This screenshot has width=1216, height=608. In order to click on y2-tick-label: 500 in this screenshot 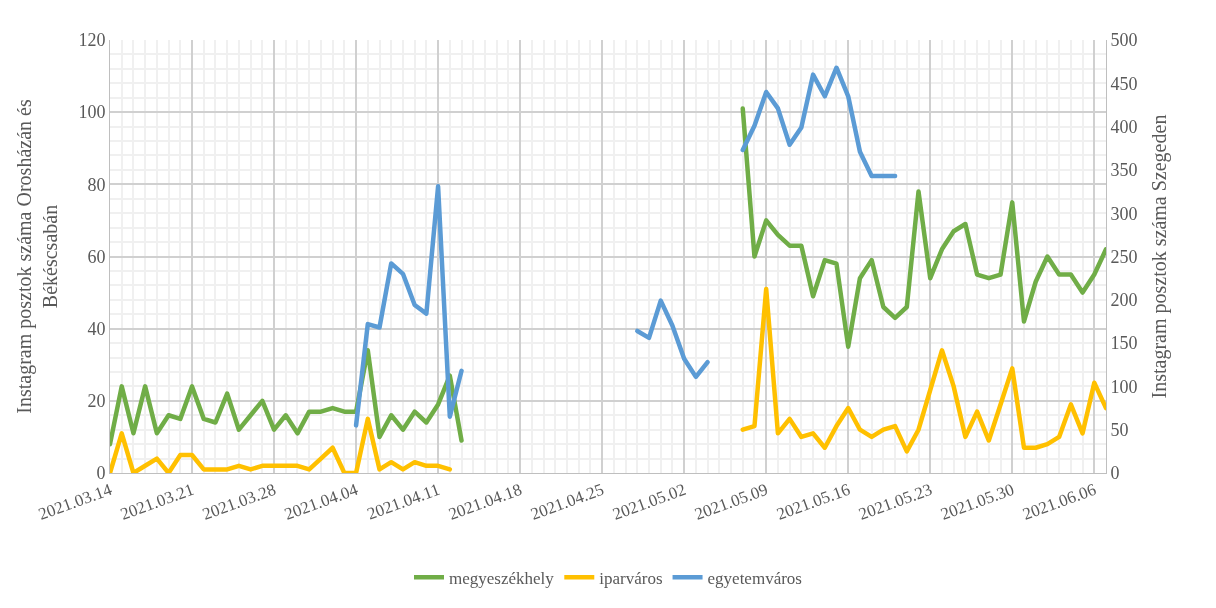, I will do `click(1124, 40)`.